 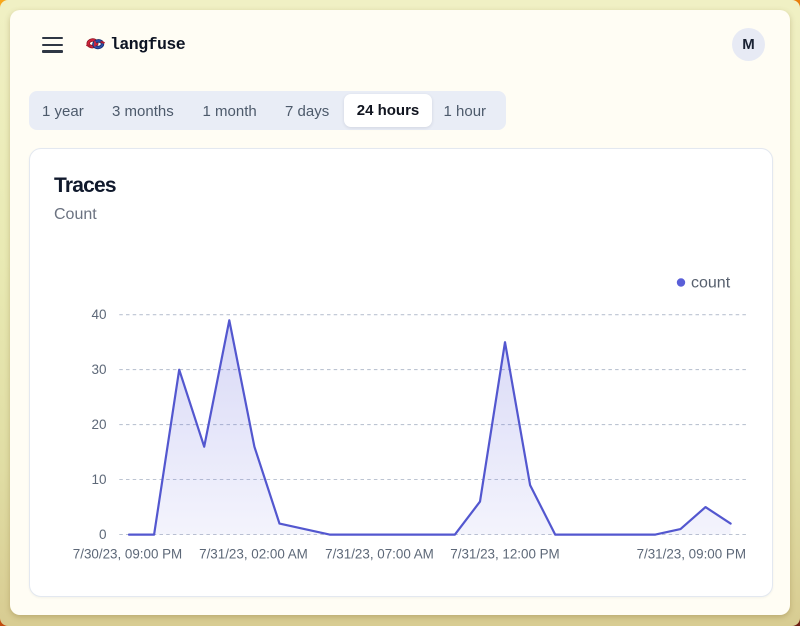 What do you see at coordinates (691, 554) in the screenshot?
I see `svg-text: 7/31/23, 09:00 PM` at bounding box center [691, 554].